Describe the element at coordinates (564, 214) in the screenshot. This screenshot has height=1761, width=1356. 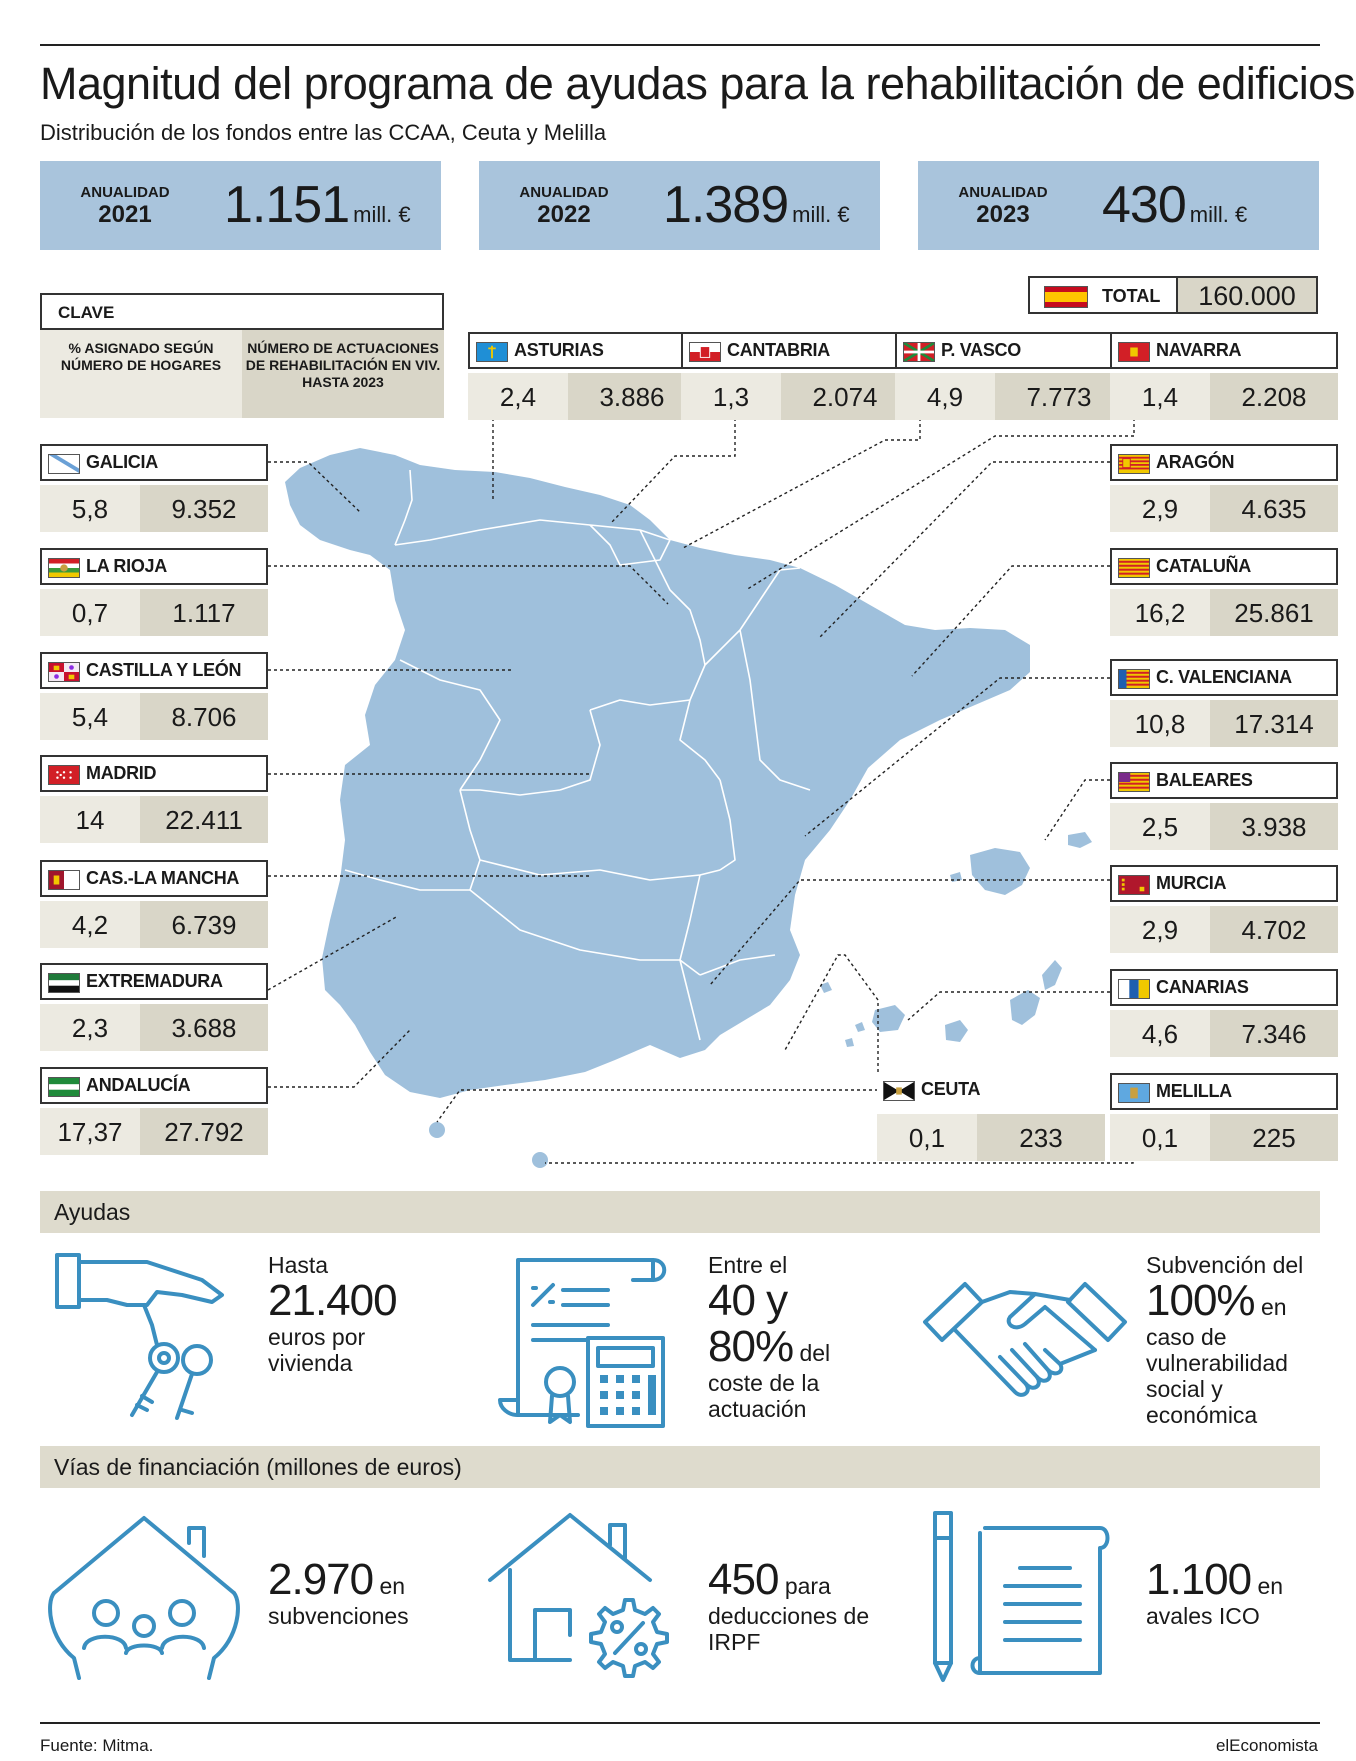
I see `annual-year: 2022` at that location.